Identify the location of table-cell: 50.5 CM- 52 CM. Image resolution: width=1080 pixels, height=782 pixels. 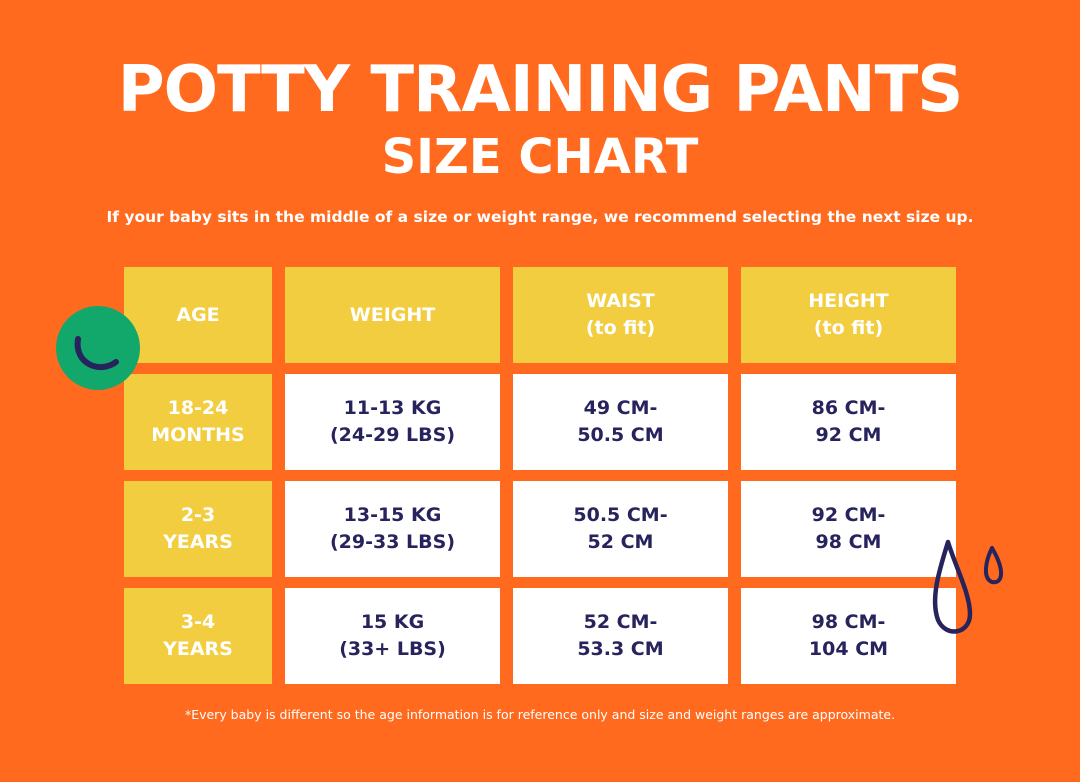
(620, 529).